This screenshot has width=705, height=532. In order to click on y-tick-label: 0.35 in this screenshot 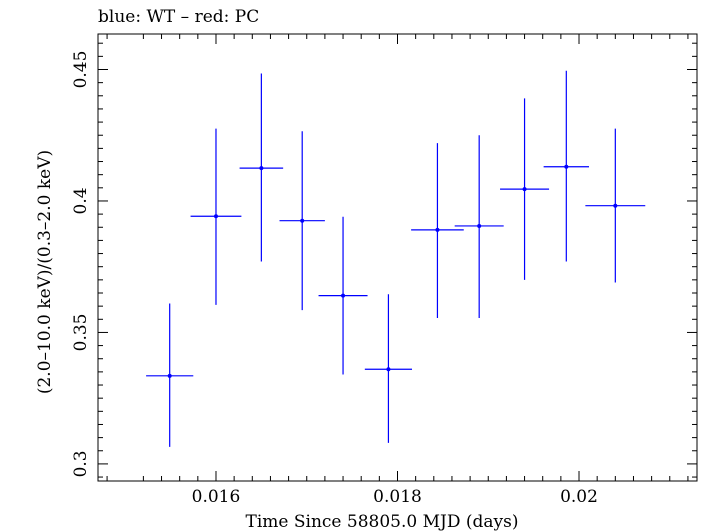, I will do `click(81, 333)`.